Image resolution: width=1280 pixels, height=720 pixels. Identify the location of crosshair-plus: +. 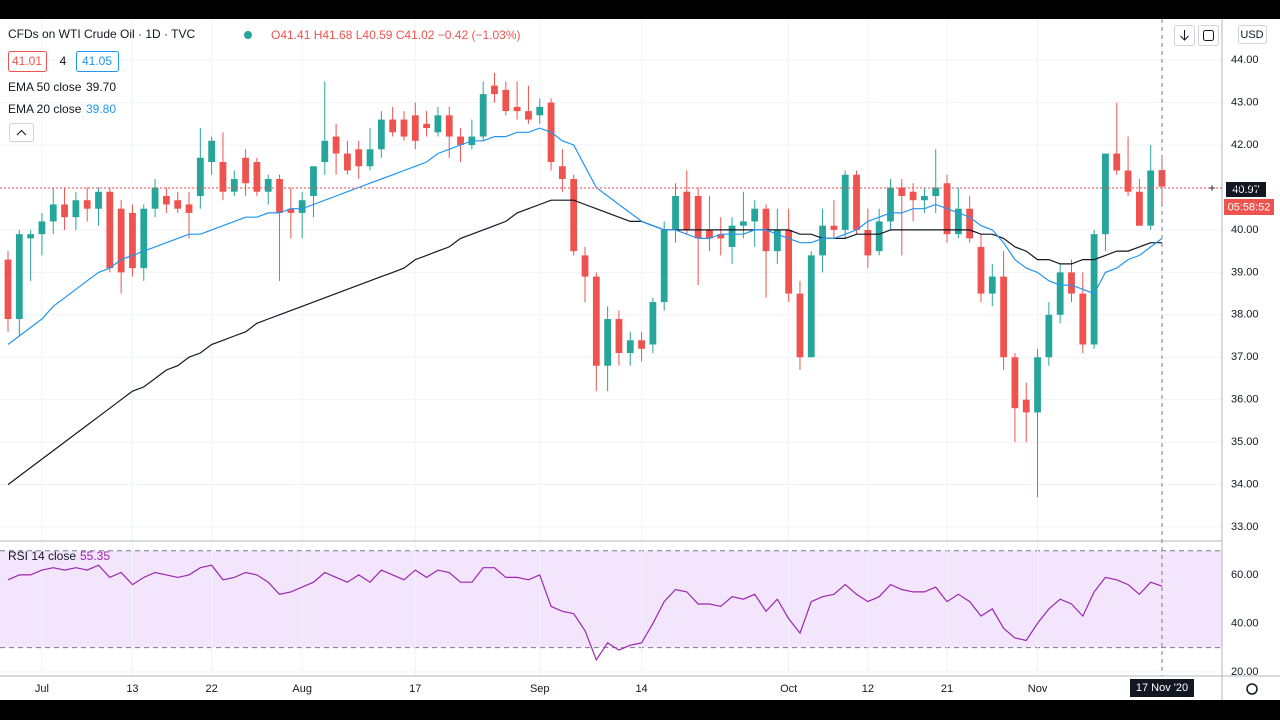
(1211, 188).